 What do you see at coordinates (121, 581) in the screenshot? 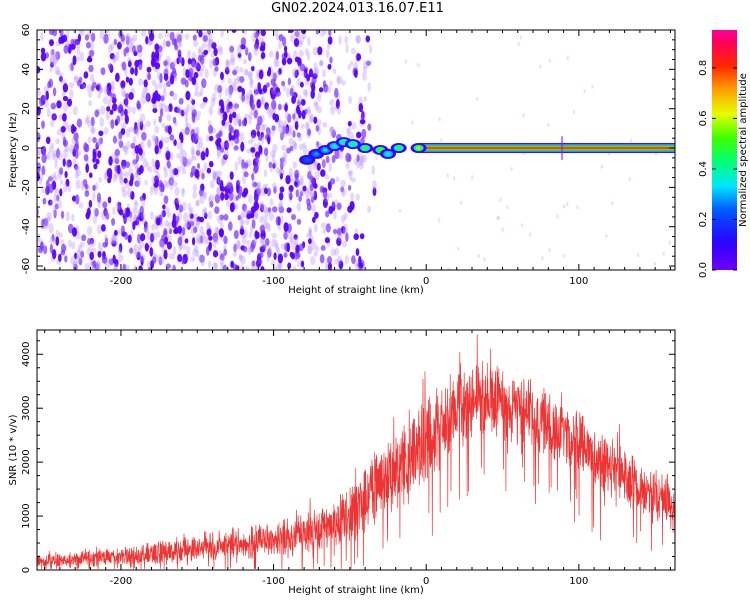
I see `snr-x-tick-label: -200` at bounding box center [121, 581].